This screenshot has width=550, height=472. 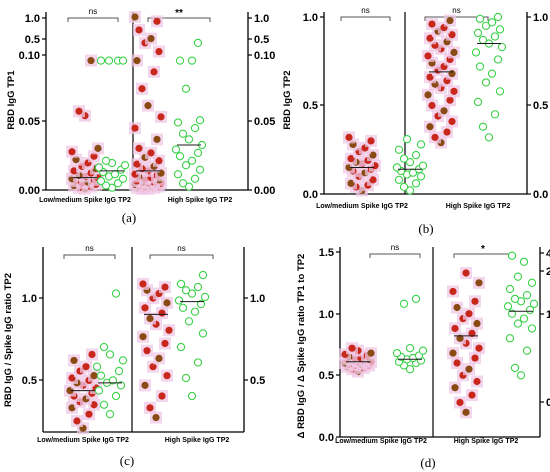 I want to click on panel-label: (a), so click(x=129, y=217).